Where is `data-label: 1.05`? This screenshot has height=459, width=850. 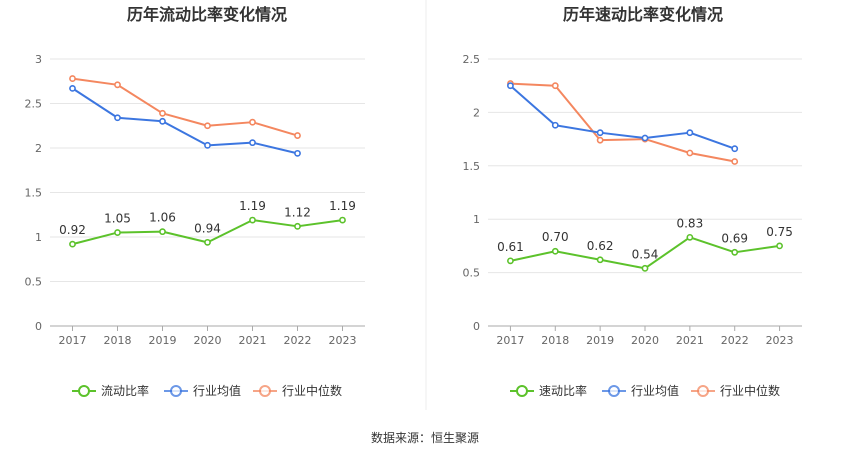 data-label: 1.05 is located at coordinates (117, 219).